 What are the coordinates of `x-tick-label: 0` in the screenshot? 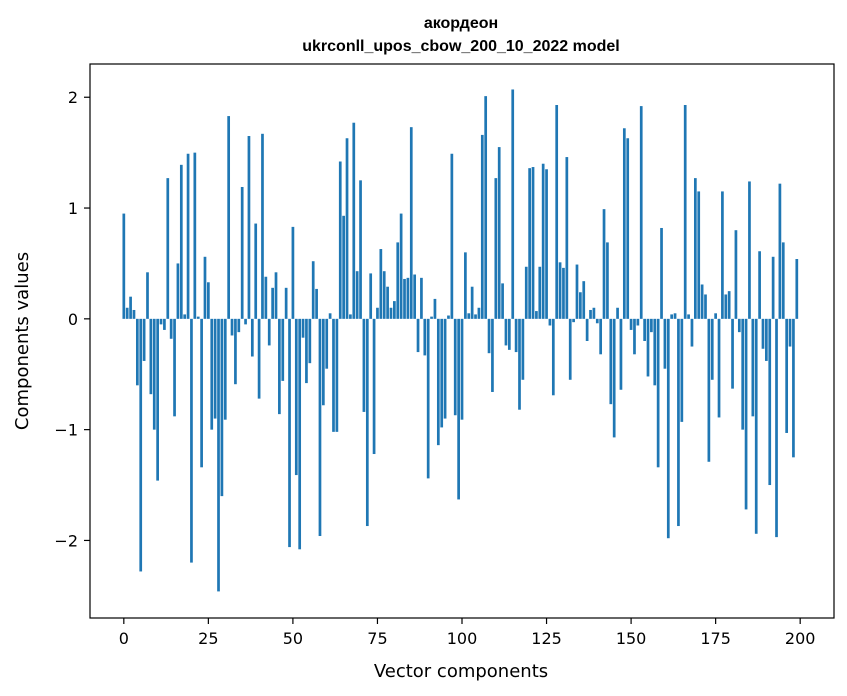 It's located at (124, 638).